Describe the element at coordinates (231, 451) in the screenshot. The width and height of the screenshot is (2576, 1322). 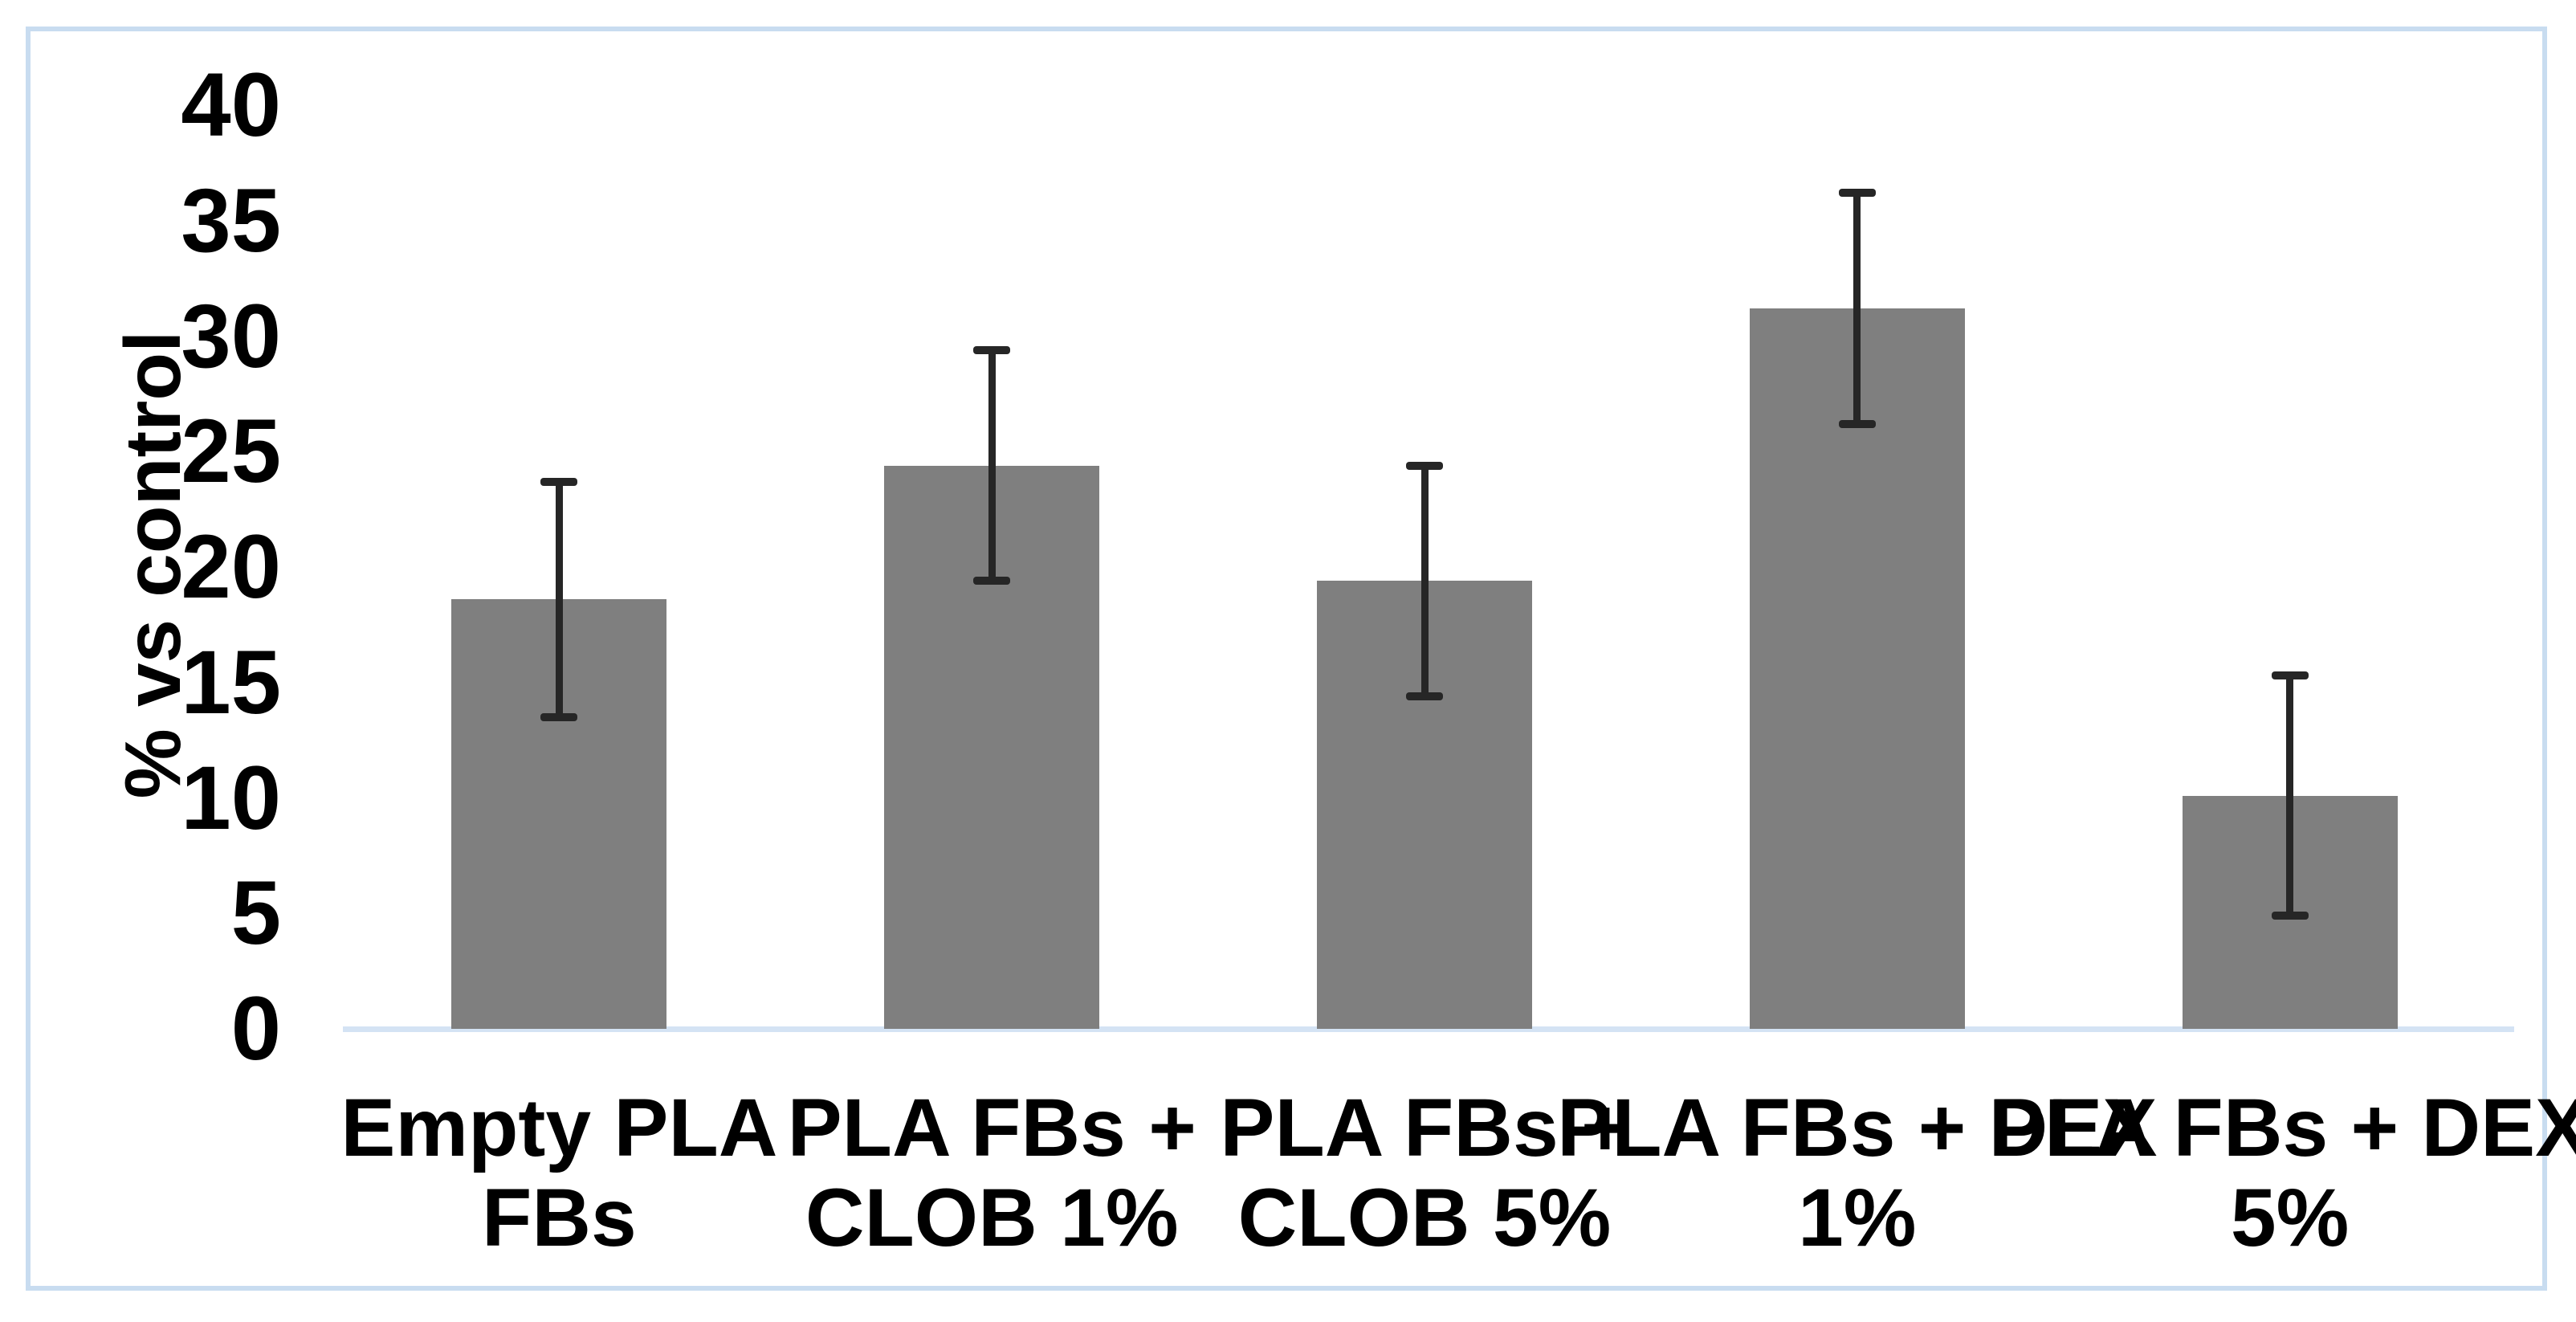
I see `y-tick-label: 25` at that location.